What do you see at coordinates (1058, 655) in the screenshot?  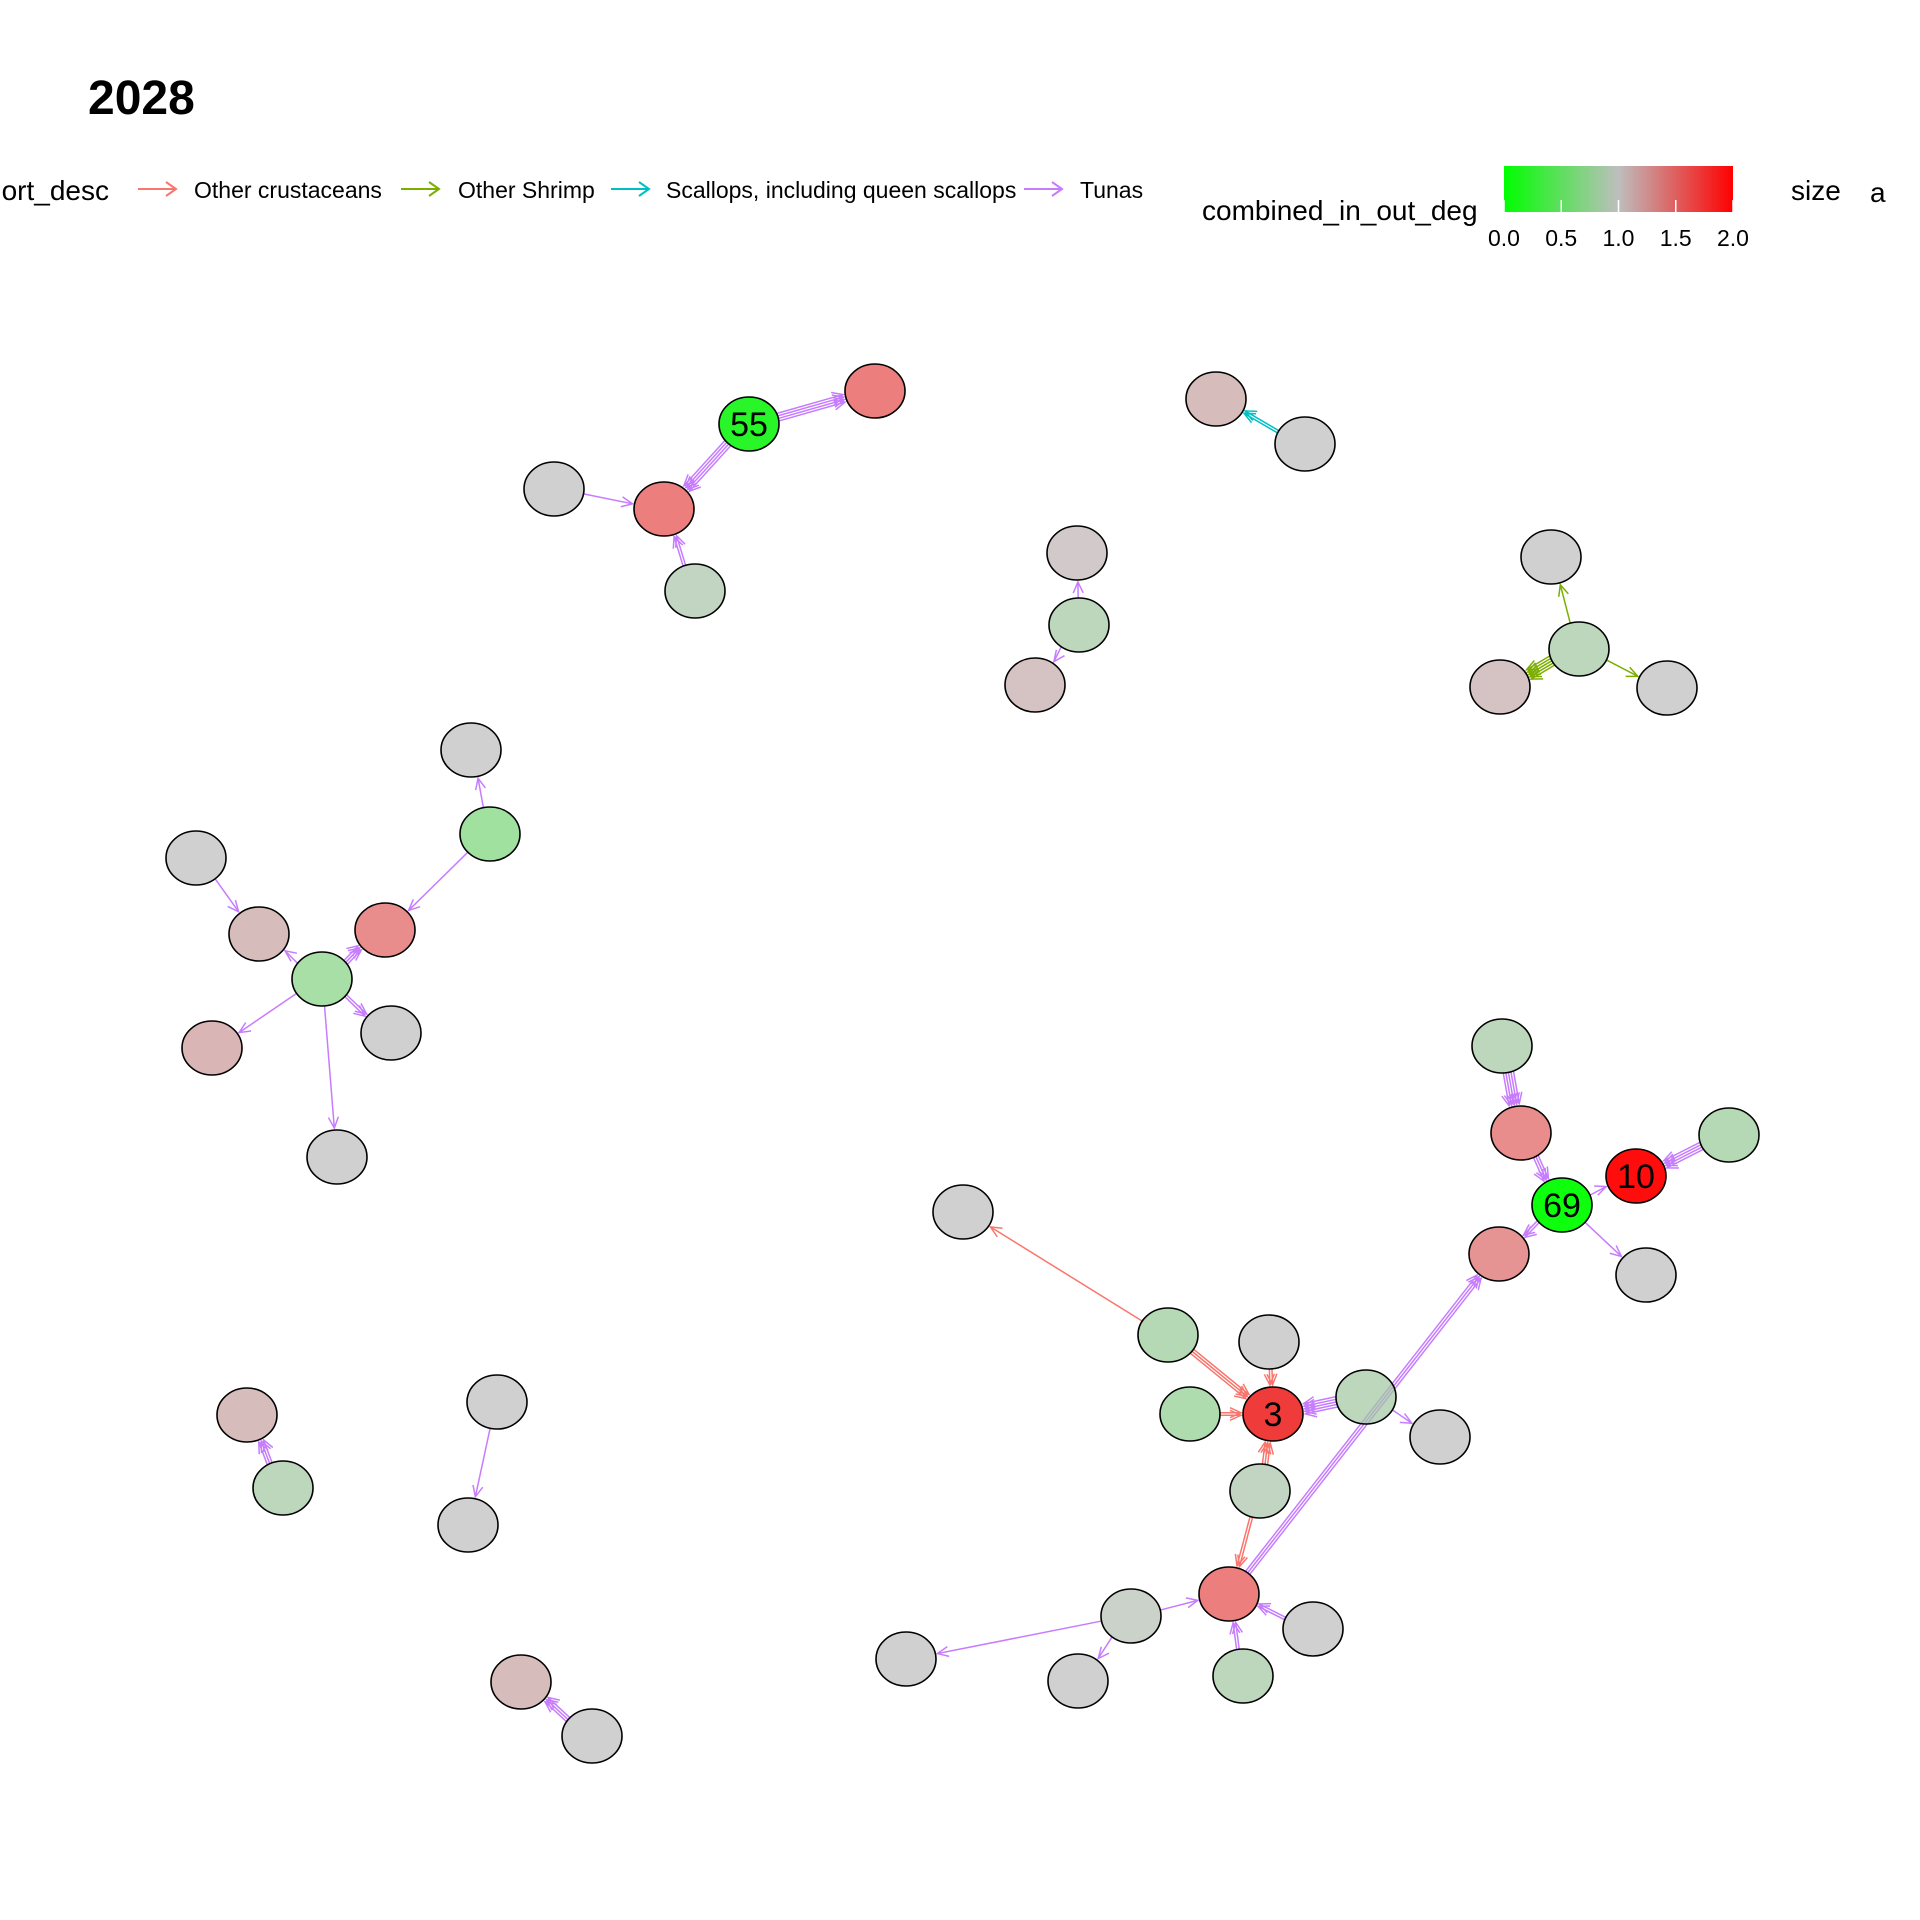 I see `edge-c2-c3` at bounding box center [1058, 655].